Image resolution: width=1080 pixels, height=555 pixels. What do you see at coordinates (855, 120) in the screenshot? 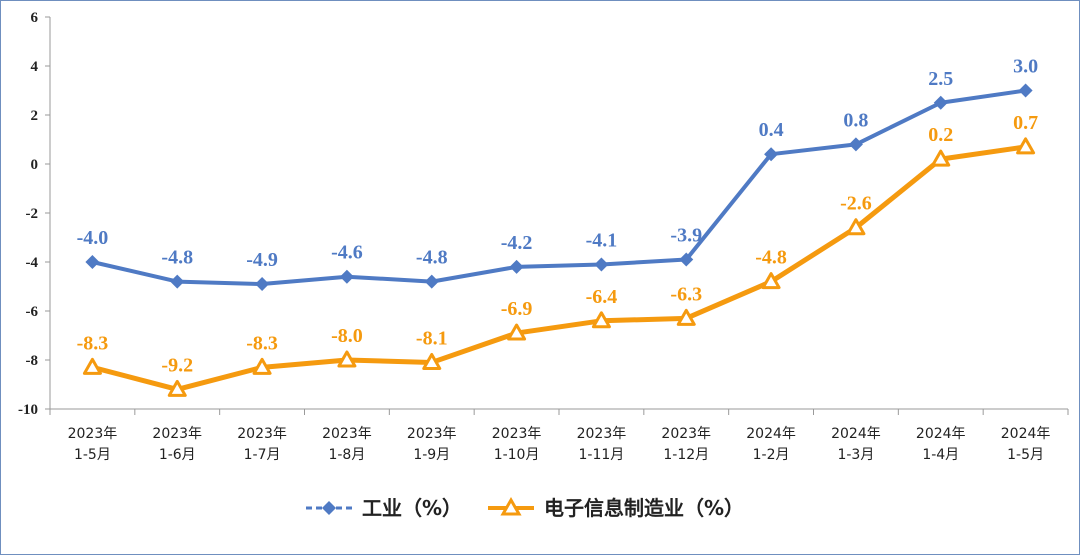
I see `data-label: 0.8` at bounding box center [855, 120].